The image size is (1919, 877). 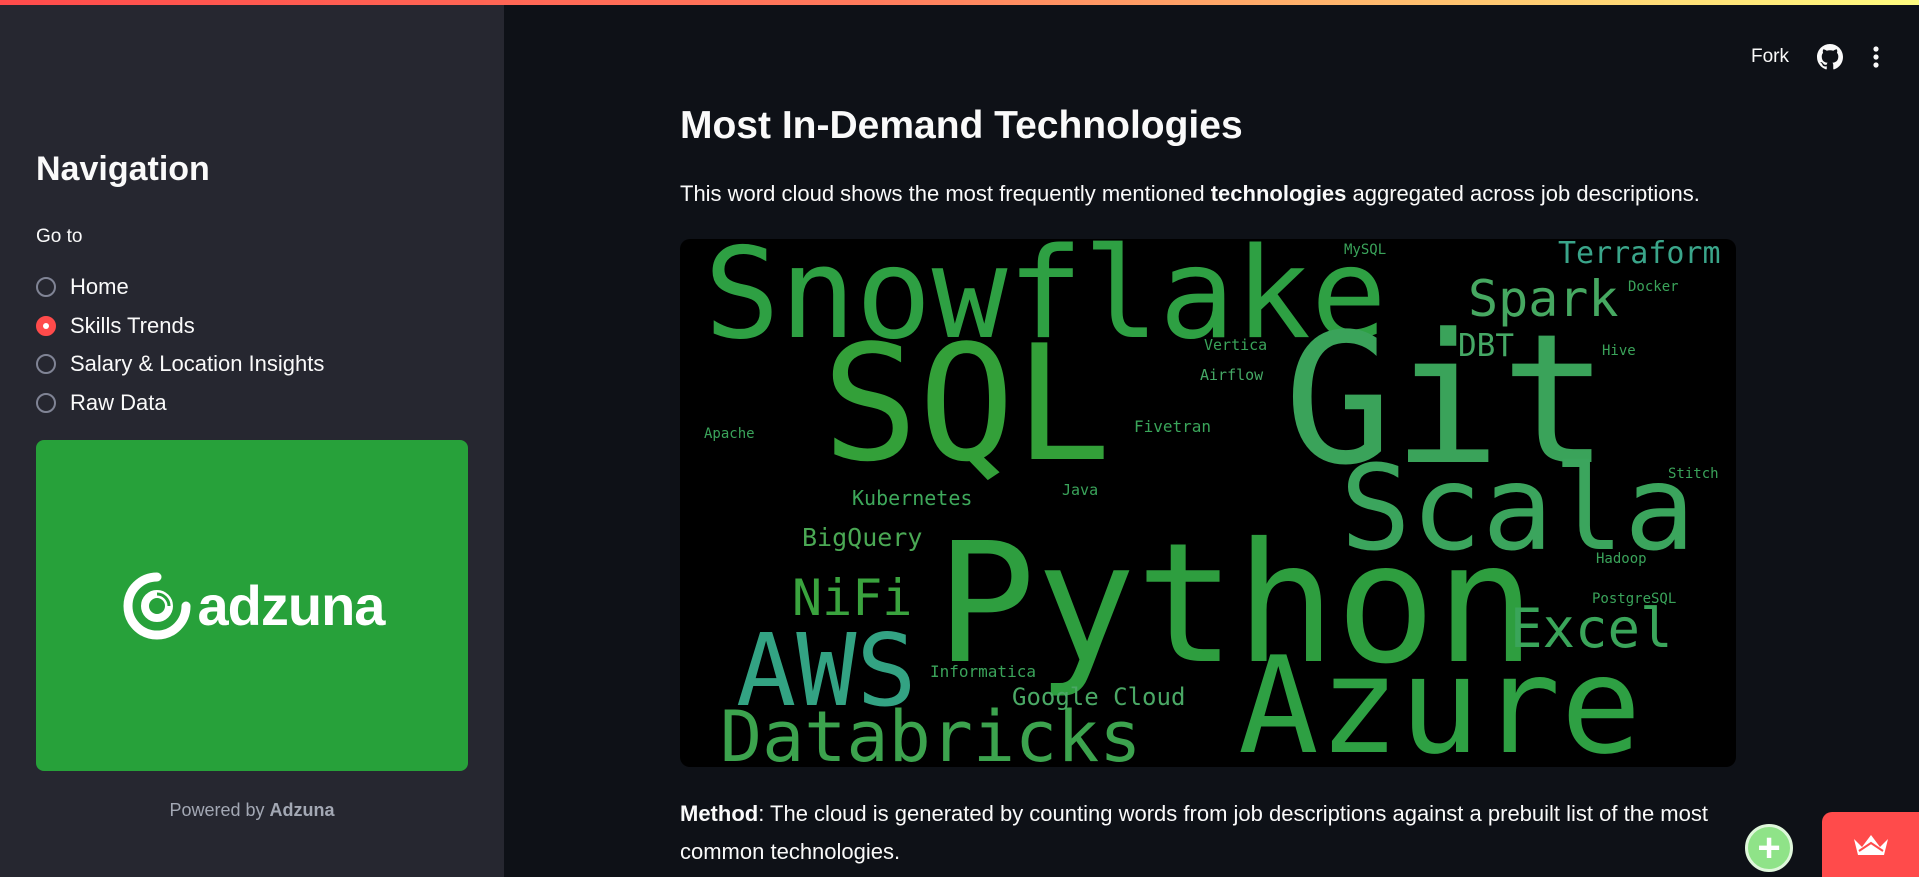 I want to click on wordcloud-word: NiFi, so click(x=852, y=598).